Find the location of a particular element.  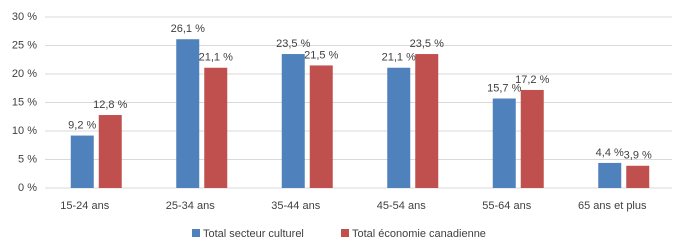

legend-label: Total économie canadienne is located at coordinates (419, 234).